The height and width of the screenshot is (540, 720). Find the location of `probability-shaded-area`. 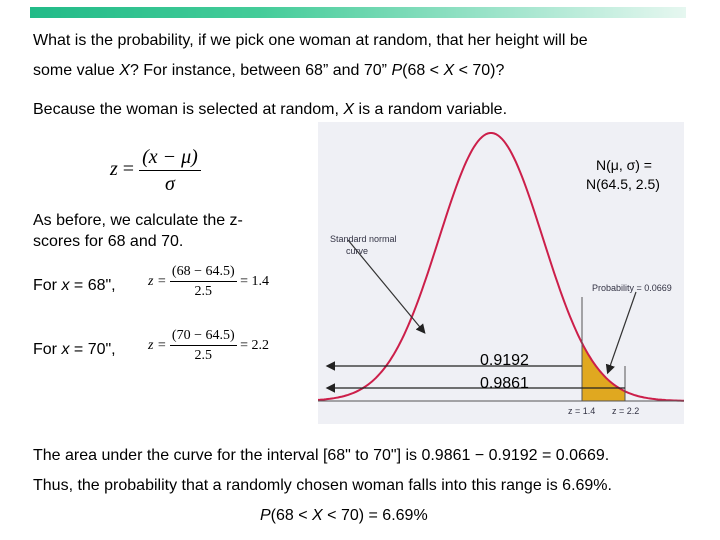

probability-shaded-area is located at coordinates (603, 372).